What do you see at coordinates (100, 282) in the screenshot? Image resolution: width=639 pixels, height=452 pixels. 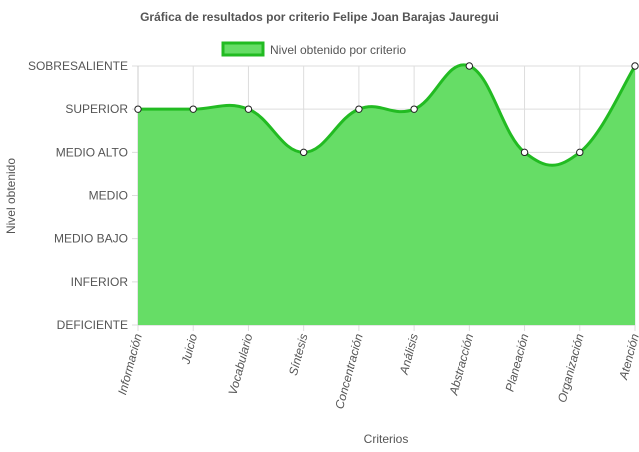 I see `y-tick-label: INFERIOR` at bounding box center [100, 282].